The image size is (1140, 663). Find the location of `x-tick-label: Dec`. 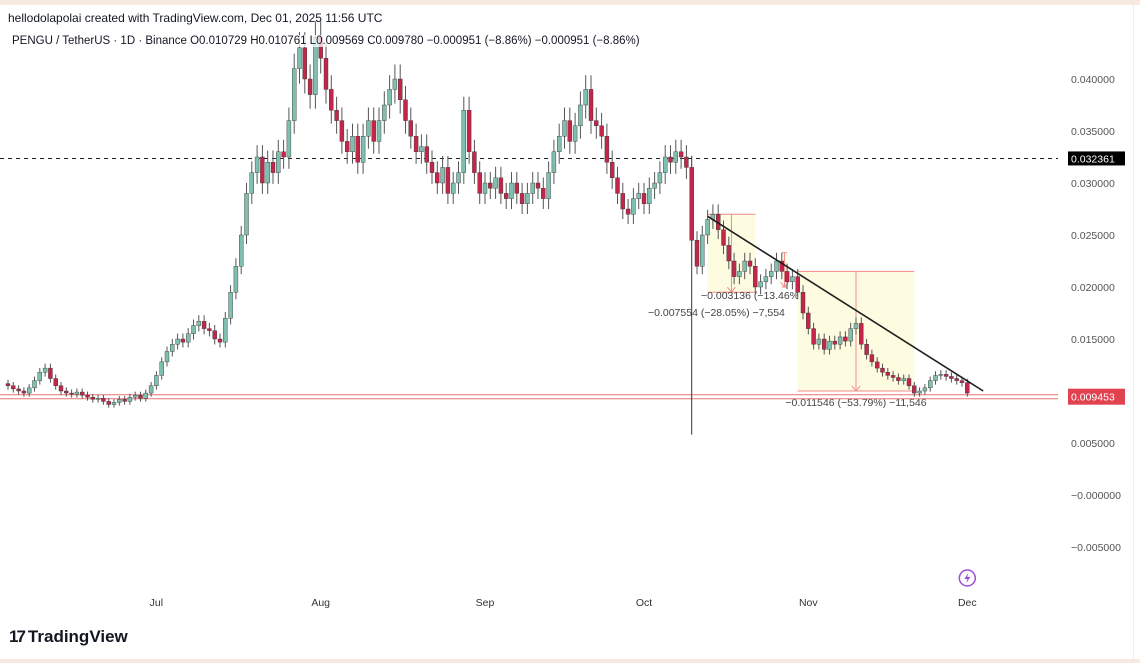

x-tick-label: Dec is located at coordinates (967, 603).